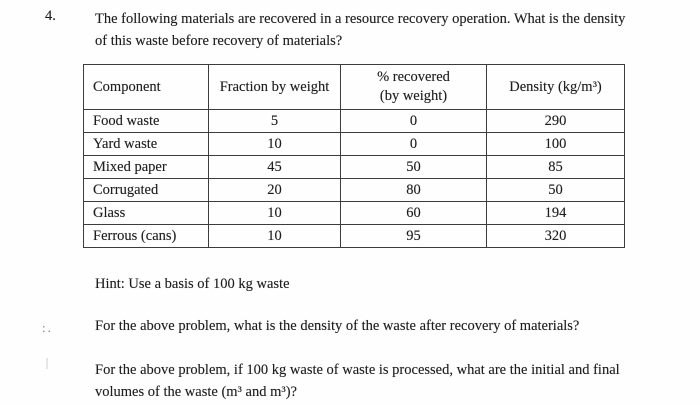 This screenshot has height=405, width=700. I want to click on cell-component: Mixed paper, so click(146, 167).